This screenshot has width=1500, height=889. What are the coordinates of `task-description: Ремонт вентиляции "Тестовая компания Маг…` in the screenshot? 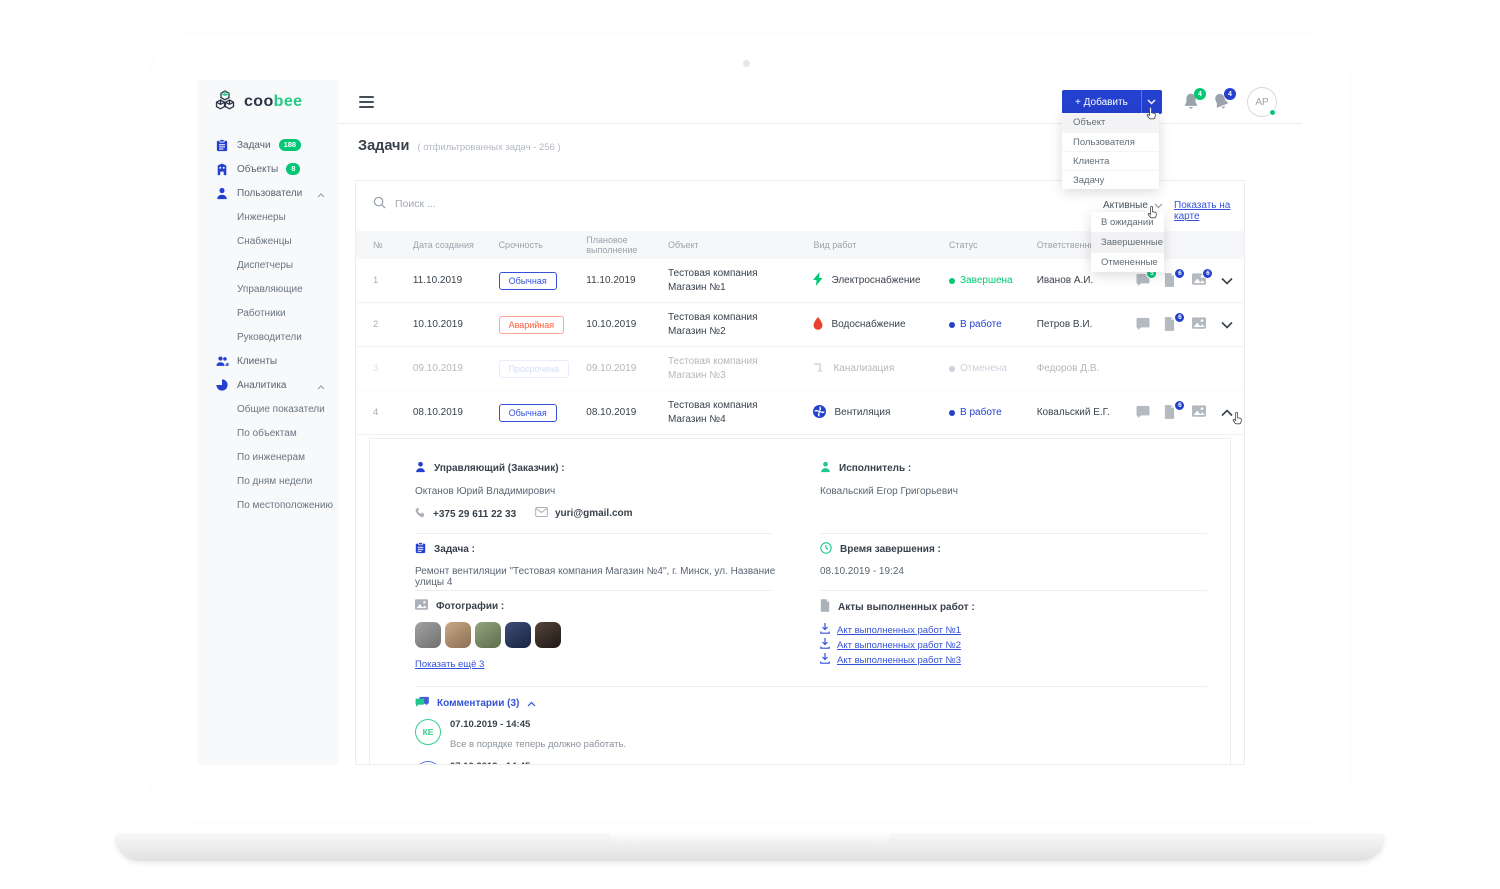 It's located at (595, 577).